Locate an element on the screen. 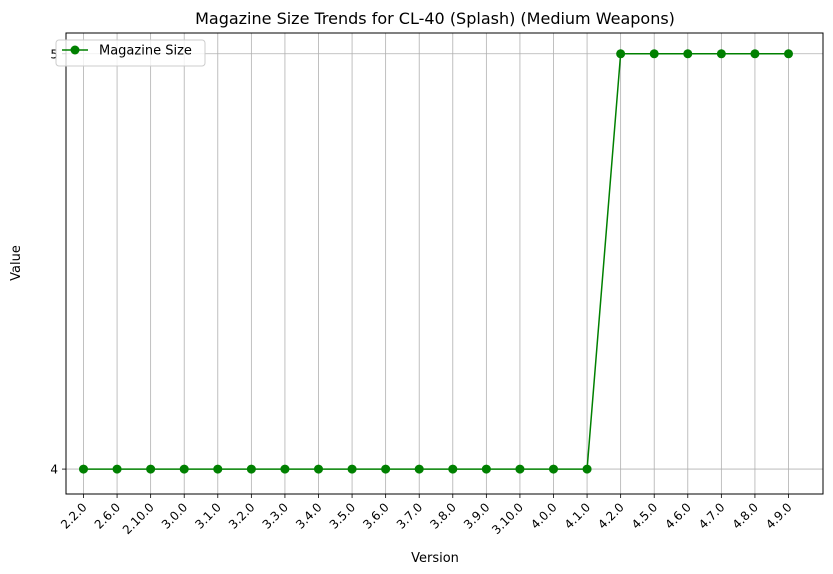 This screenshot has height=574, width=833. y-axis: 45 is located at coordinates (58, 262).